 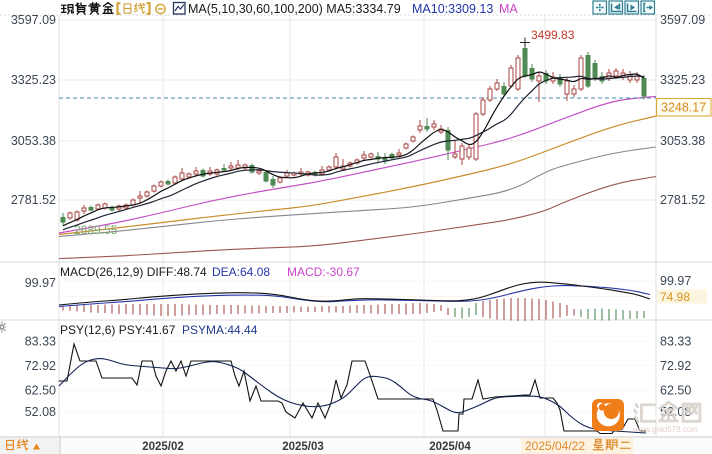 What do you see at coordinates (118, 330) in the screenshot?
I see `svg-text: PSY(12,6) PSY:41.67` at bounding box center [118, 330].